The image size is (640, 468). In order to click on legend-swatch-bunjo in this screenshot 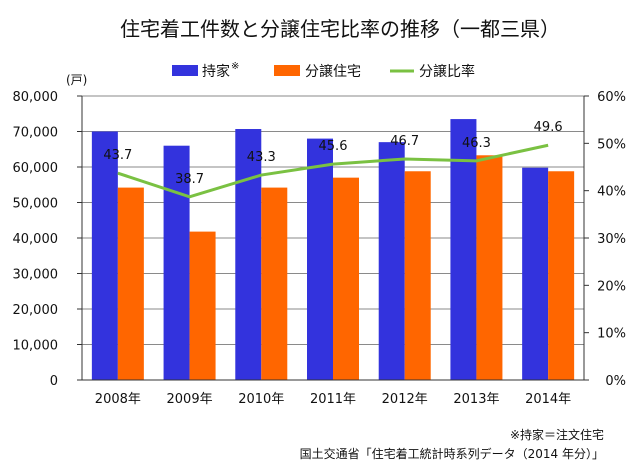, I will do `click(287, 70)`.